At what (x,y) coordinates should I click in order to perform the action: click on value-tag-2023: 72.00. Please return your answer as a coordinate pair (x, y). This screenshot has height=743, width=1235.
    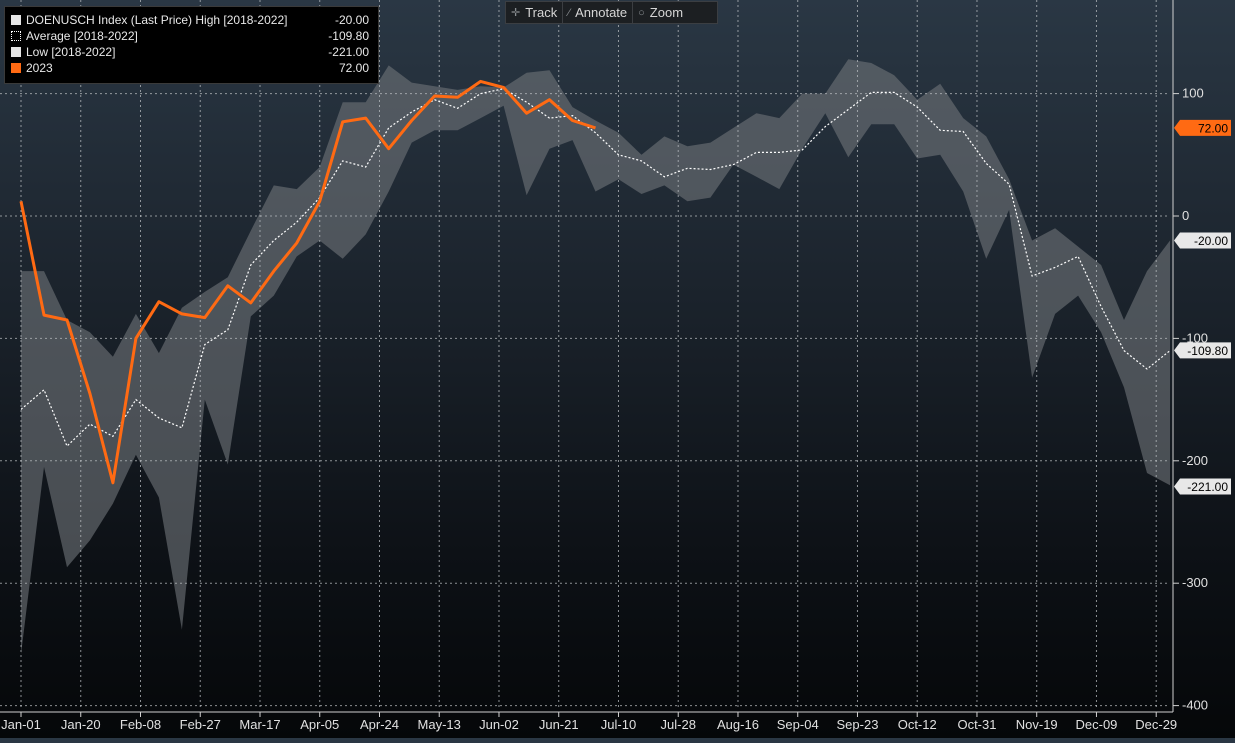
    Looking at the image, I should click on (1202, 127).